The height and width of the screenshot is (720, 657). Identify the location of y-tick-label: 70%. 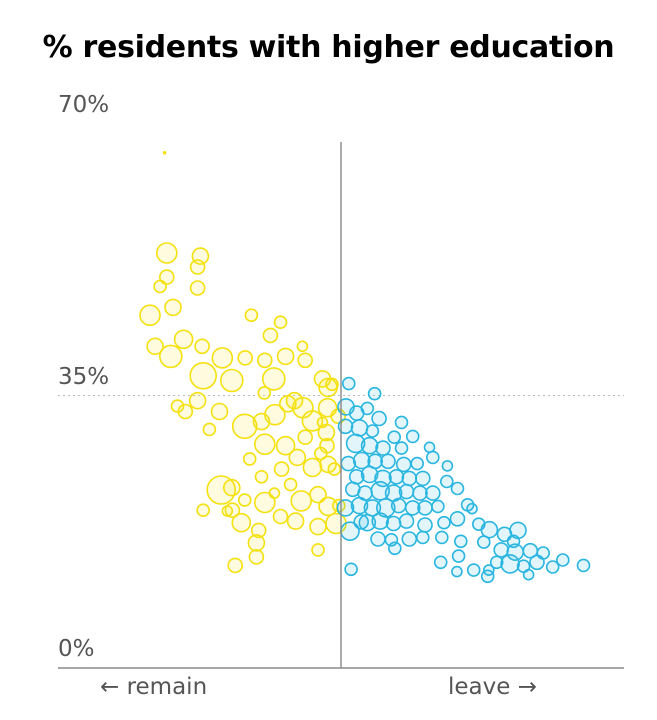
(83, 105).